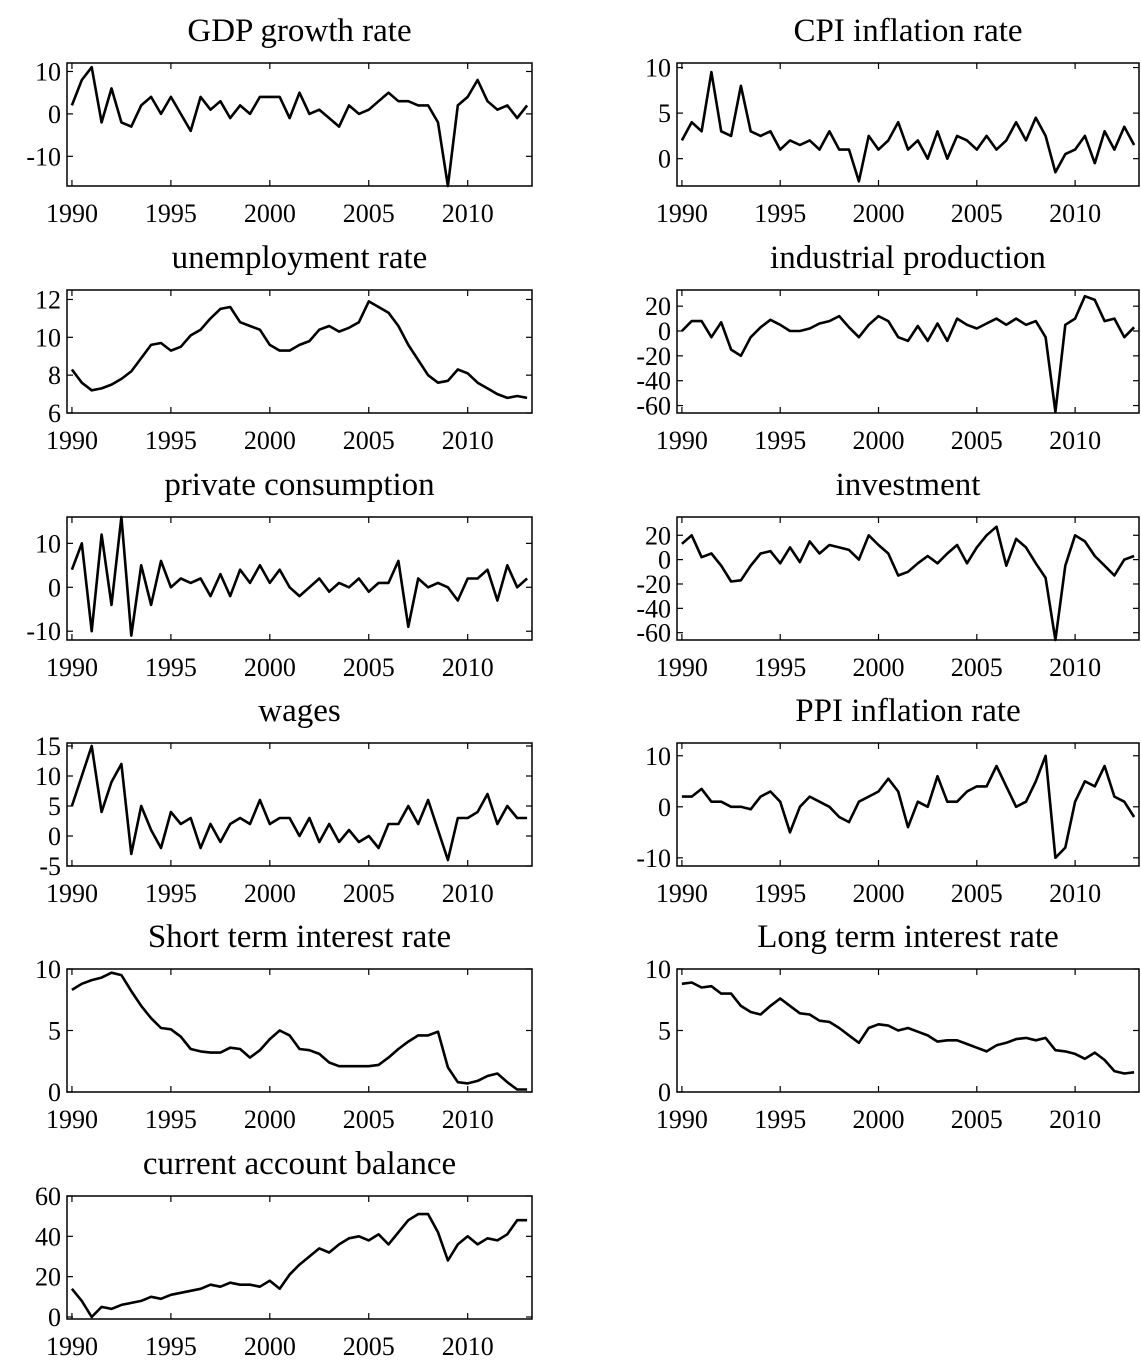 This screenshot has height=1362, width=1141. Describe the element at coordinates (48, 1196) in the screenshot. I see `y-tick-label: 60` at that location.